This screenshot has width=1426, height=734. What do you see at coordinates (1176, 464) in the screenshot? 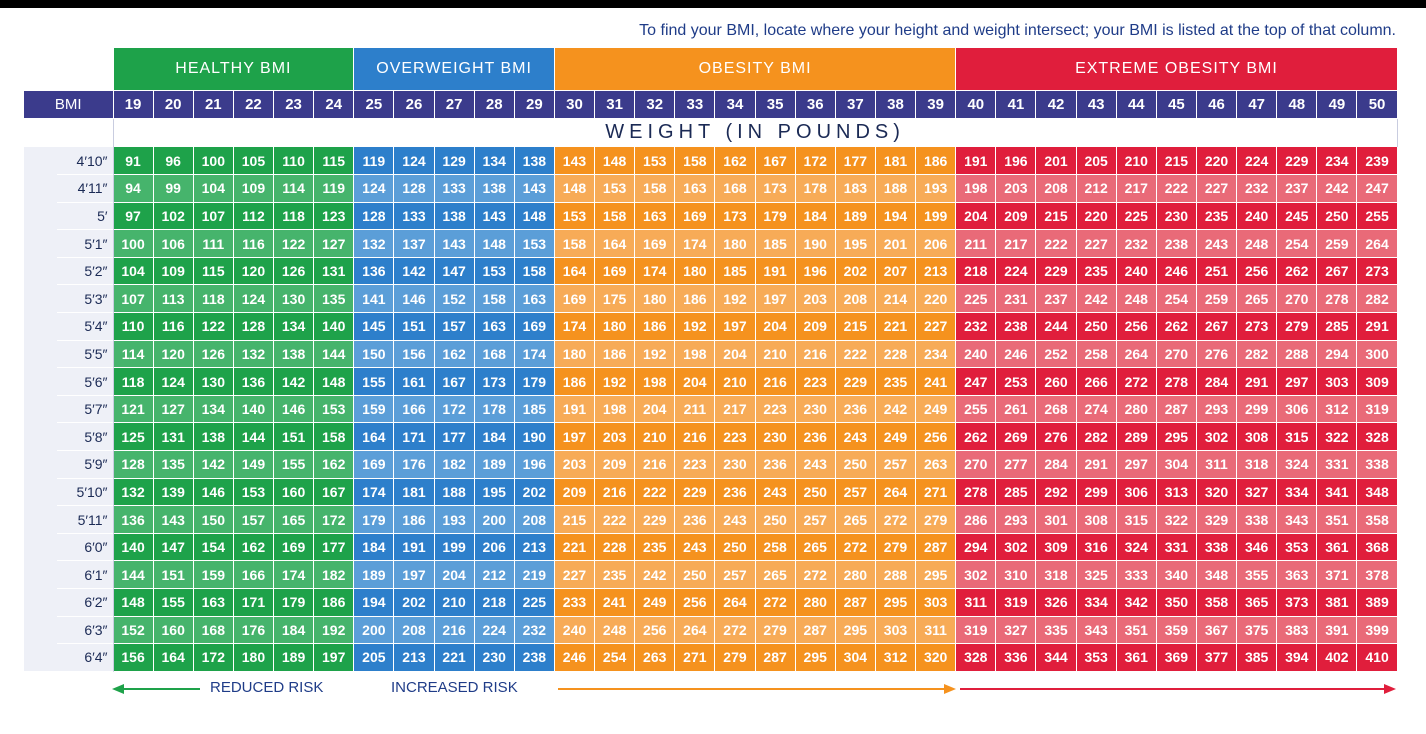
I see `weight-cell: 304` at bounding box center [1176, 464].